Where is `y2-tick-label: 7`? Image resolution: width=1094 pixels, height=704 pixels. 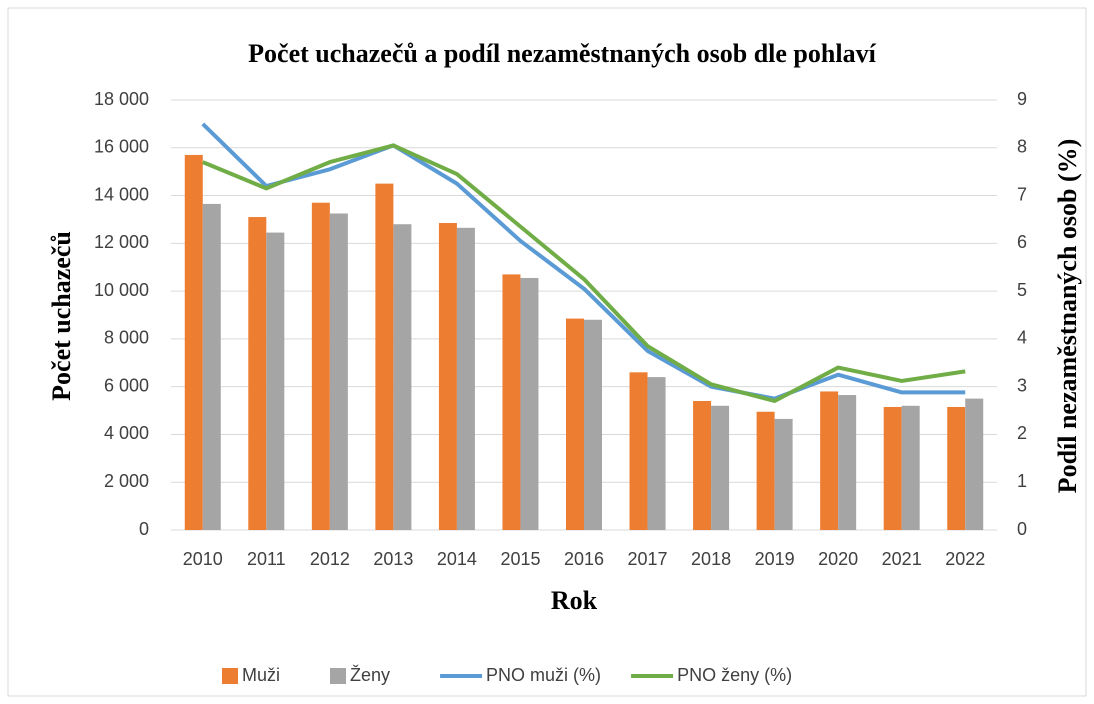 y2-tick-label: 7 is located at coordinates (1022, 194).